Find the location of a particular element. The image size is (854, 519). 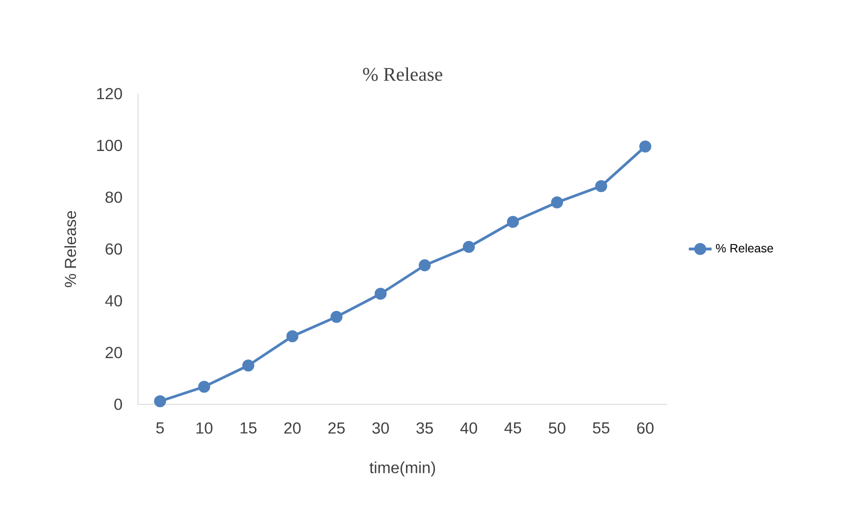

y-tick-label: 100 is located at coordinates (109, 146).